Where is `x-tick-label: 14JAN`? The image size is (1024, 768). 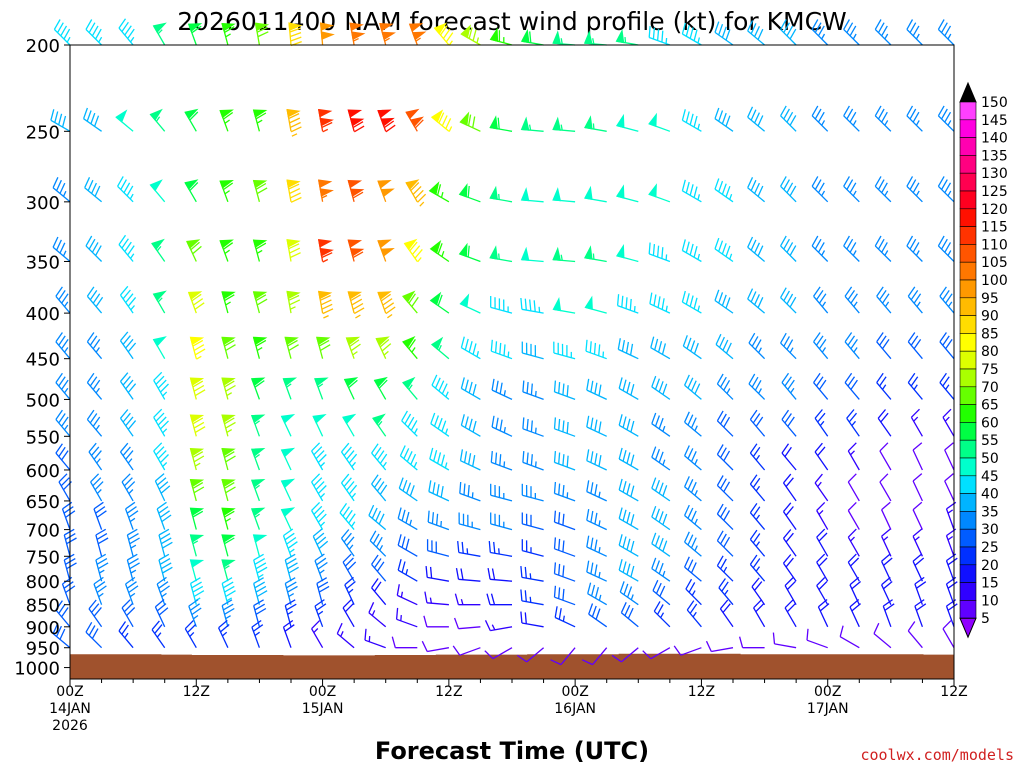 x-tick-label: 14JAN is located at coordinates (70, 709).